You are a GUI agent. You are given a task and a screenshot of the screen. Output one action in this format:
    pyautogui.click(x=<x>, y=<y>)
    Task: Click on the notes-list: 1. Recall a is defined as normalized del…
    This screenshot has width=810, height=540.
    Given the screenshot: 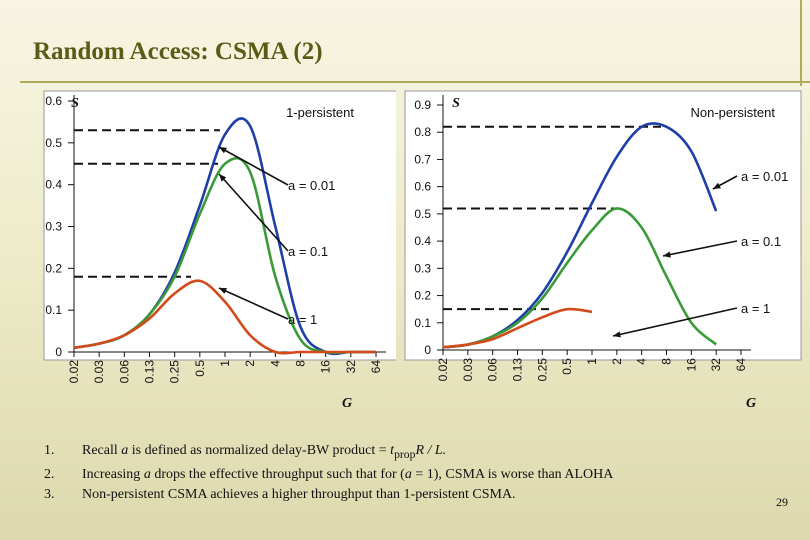 What is the action you would take?
    pyautogui.click(x=394, y=473)
    